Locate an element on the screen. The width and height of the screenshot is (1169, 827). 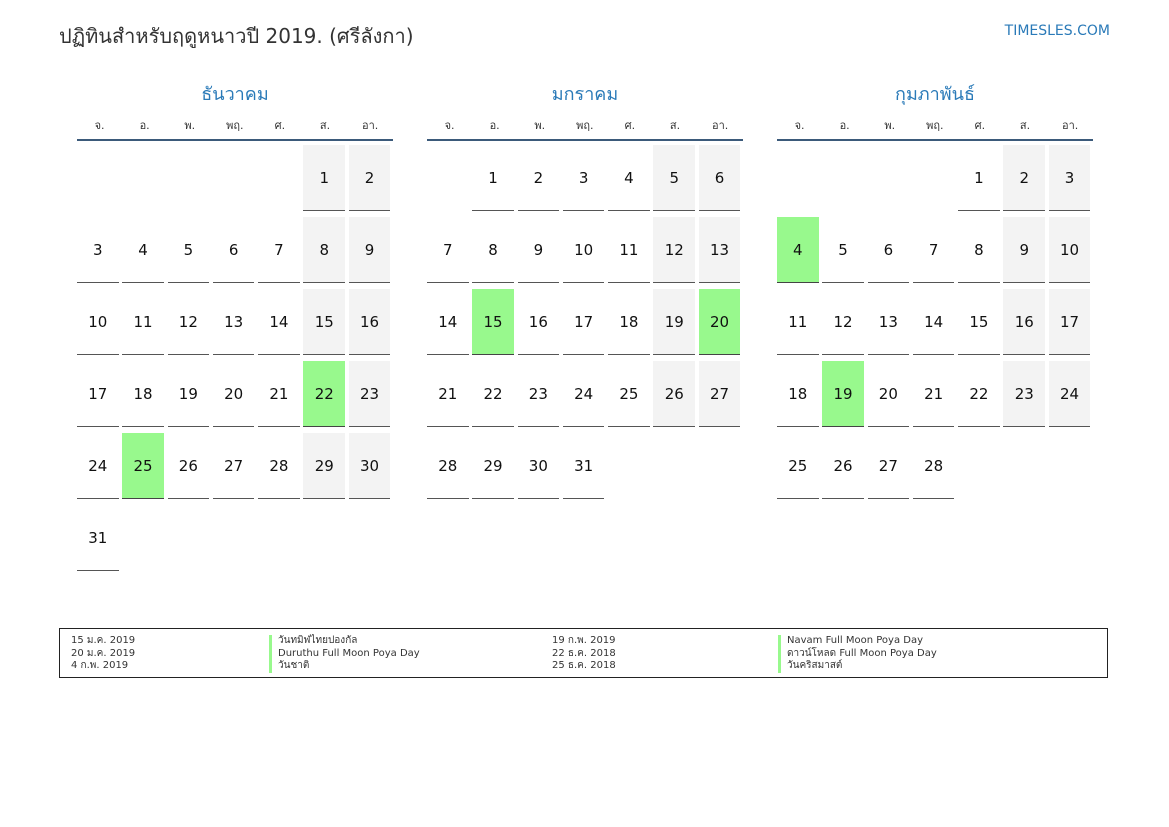
legend-holiday-name: วันทมิฬไทยปองกัล is located at coordinates (344, 641).